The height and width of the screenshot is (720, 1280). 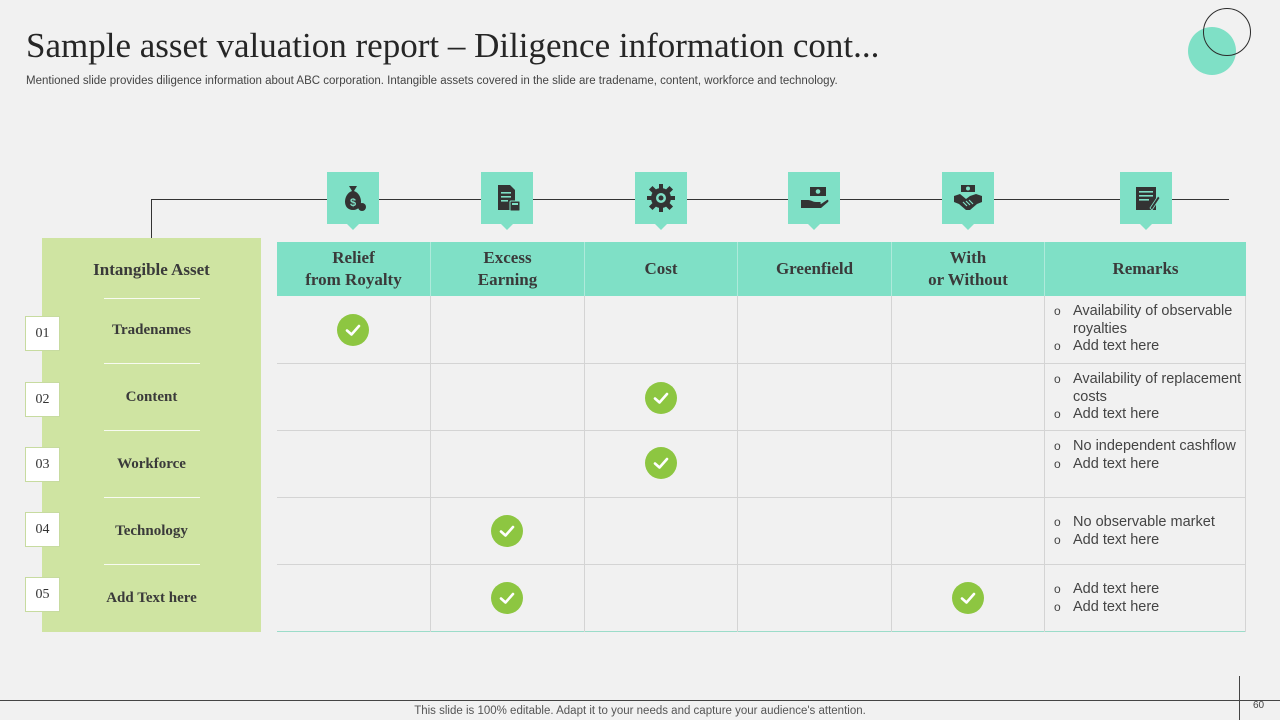 I want to click on remark-item: o Availability of replacement costs, so click(x=1148, y=388).